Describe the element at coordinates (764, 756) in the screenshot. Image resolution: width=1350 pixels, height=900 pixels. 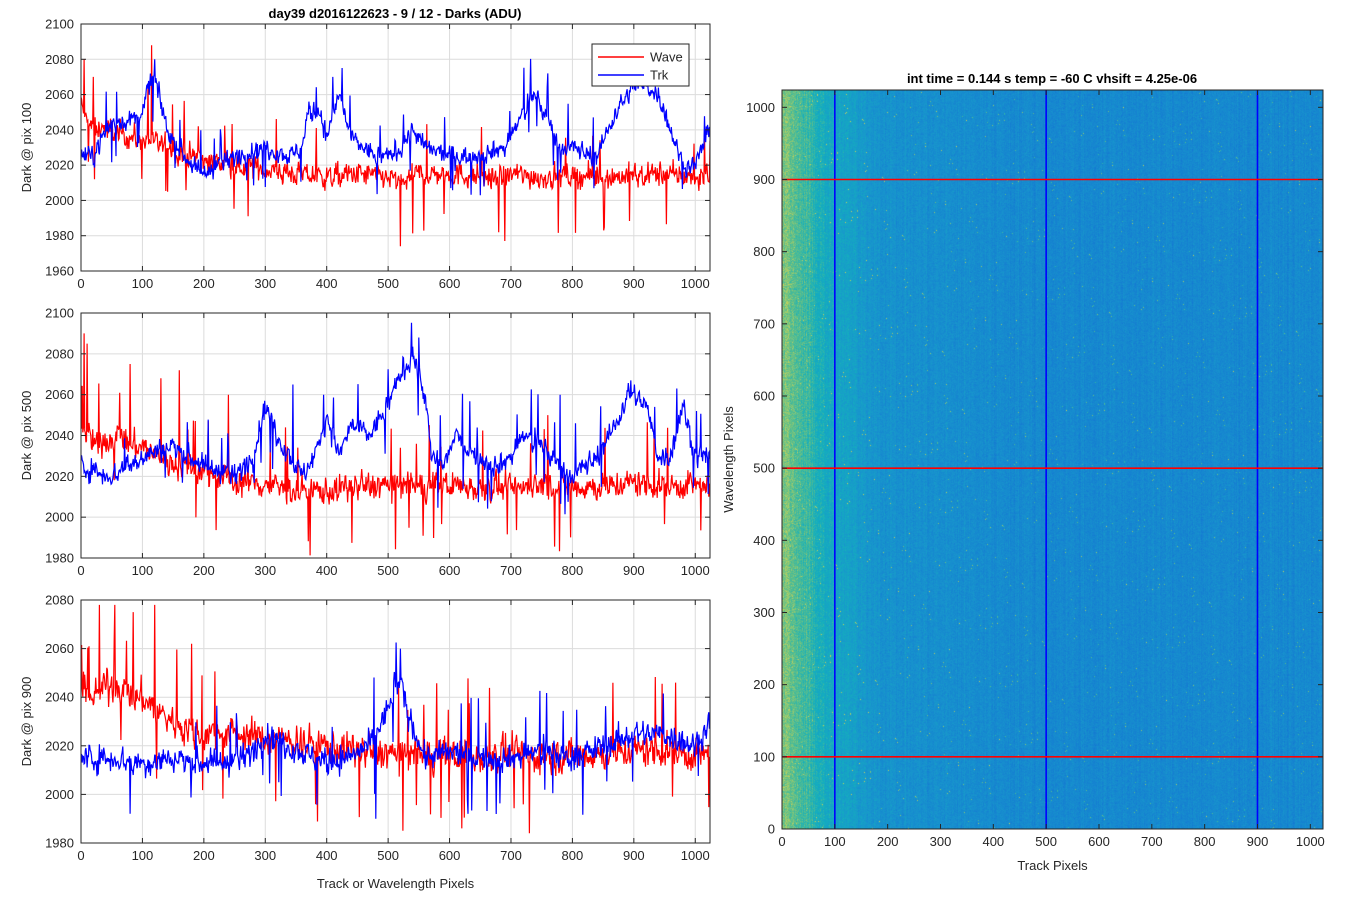
I see `y-tick-label: 100` at that location.